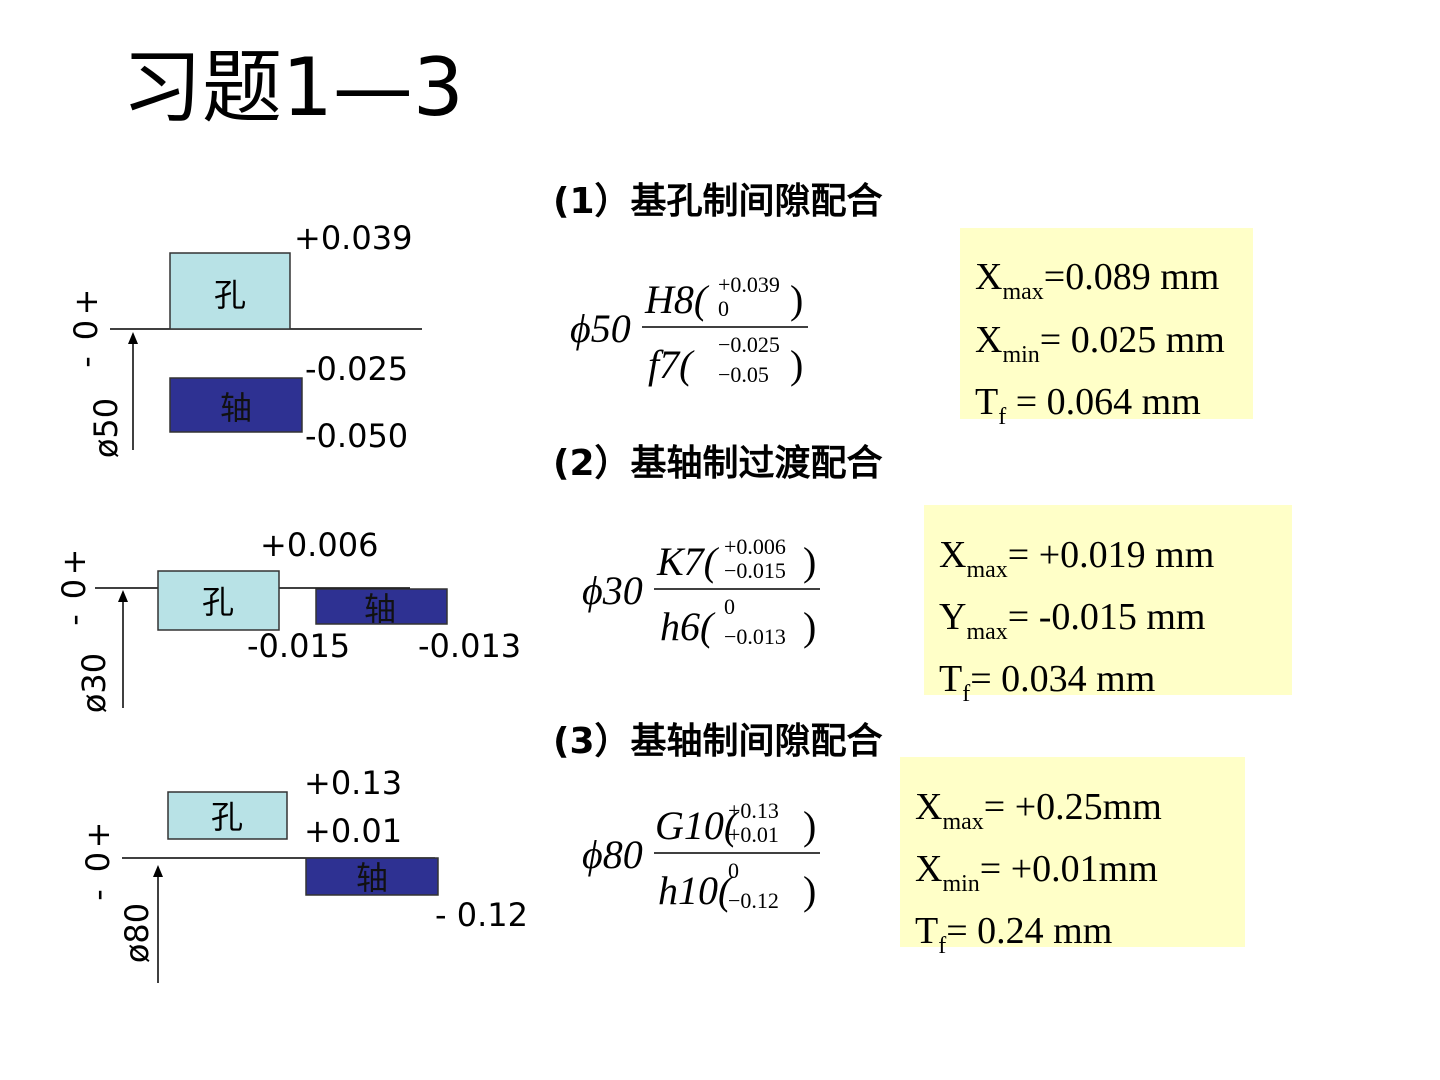  Describe the element at coordinates (298, 646) in the screenshot. I see `deviation-label: -0.015` at that location.